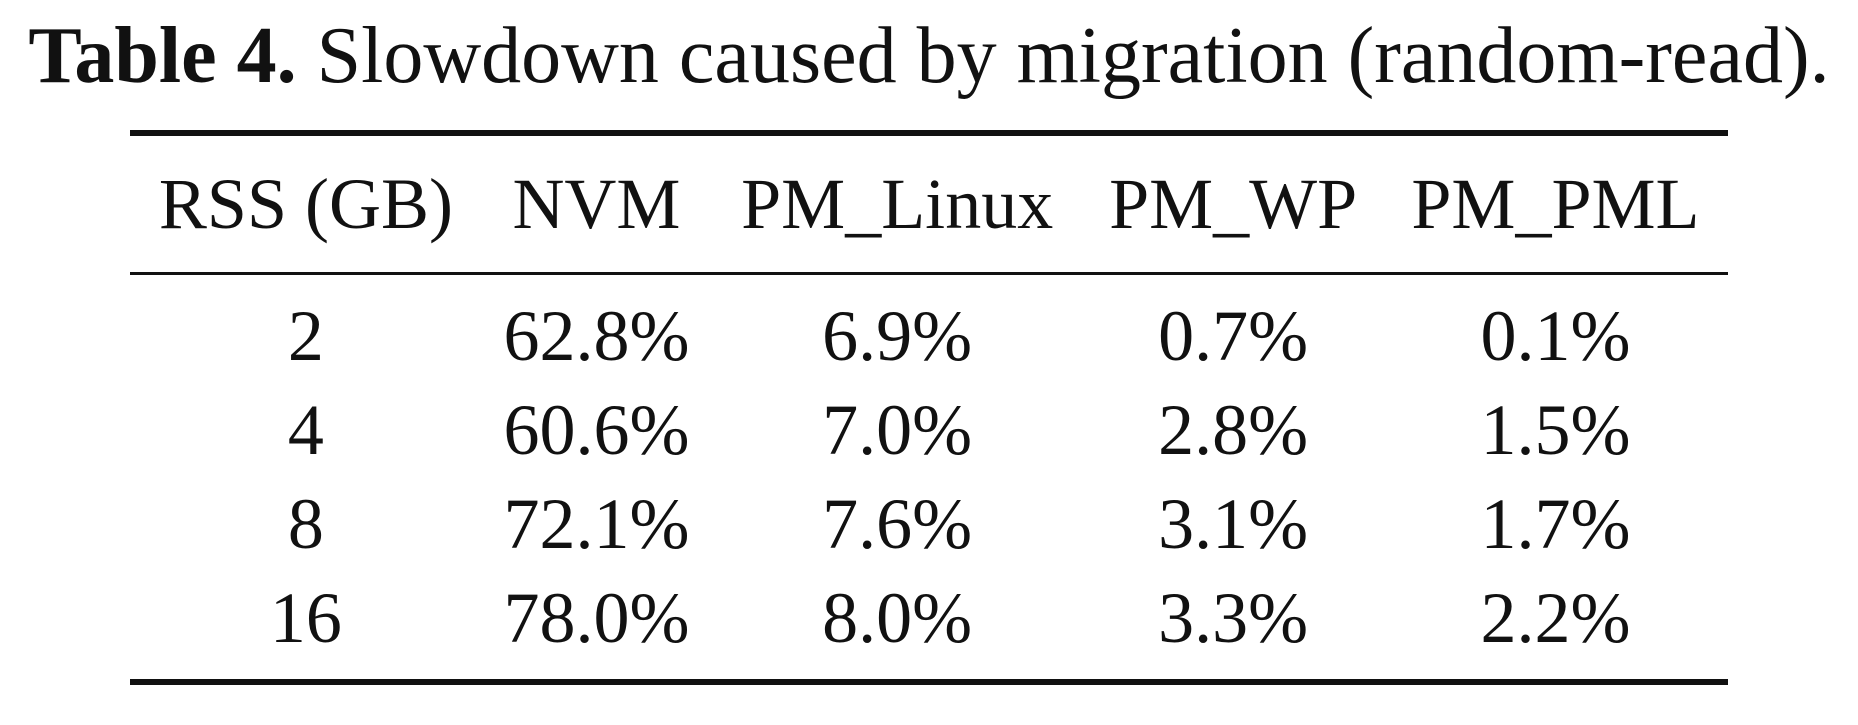  I want to click on cell-nvm: 60.6%, so click(596, 429).